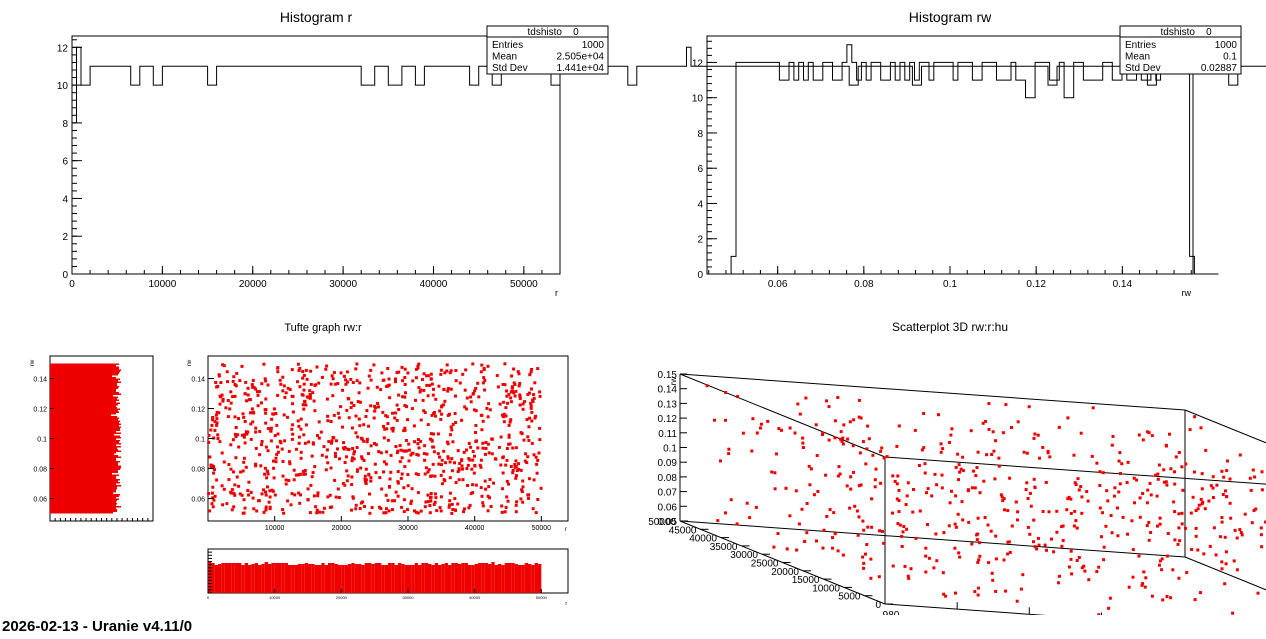  Describe the element at coordinates (475, 597) in the screenshot. I see `bottom-x-tick-label: 40000` at that location.